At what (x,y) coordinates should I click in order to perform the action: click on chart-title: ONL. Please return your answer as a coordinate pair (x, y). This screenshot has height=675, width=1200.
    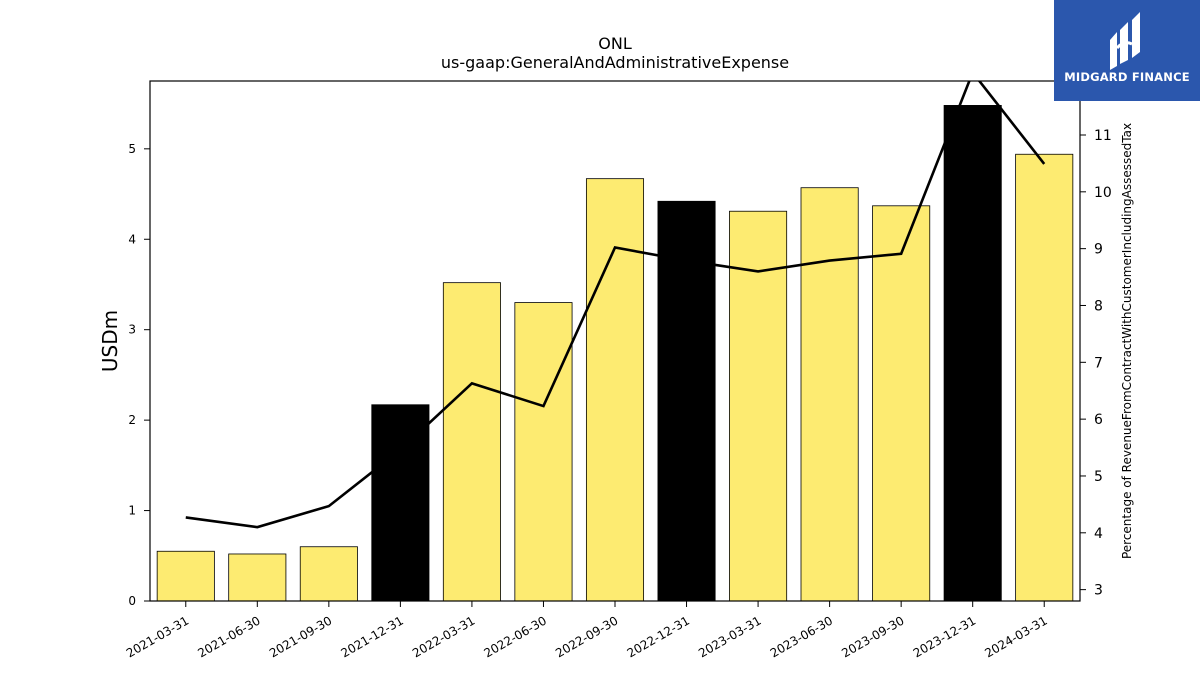
    Looking at the image, I should click on (615, 43).